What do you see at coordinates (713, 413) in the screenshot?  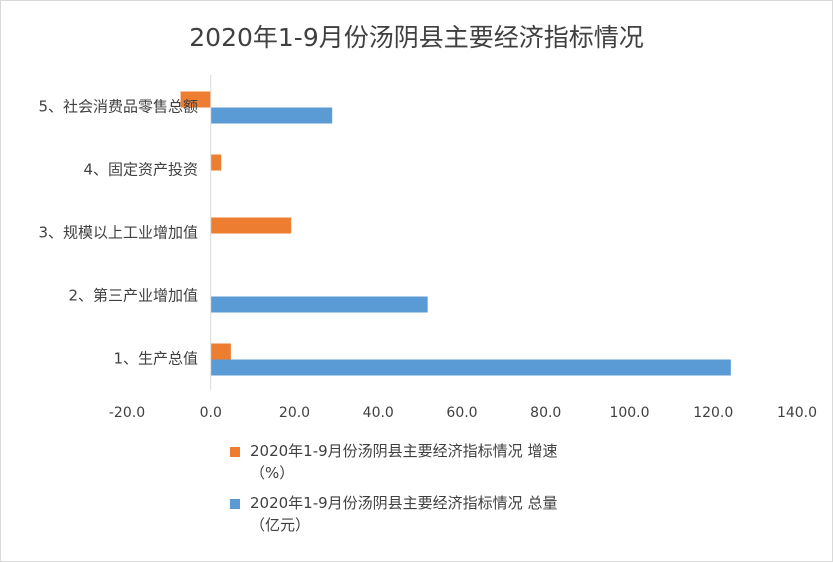 I see `x-tick-label: 120.0` at bounding box center [713, 413].